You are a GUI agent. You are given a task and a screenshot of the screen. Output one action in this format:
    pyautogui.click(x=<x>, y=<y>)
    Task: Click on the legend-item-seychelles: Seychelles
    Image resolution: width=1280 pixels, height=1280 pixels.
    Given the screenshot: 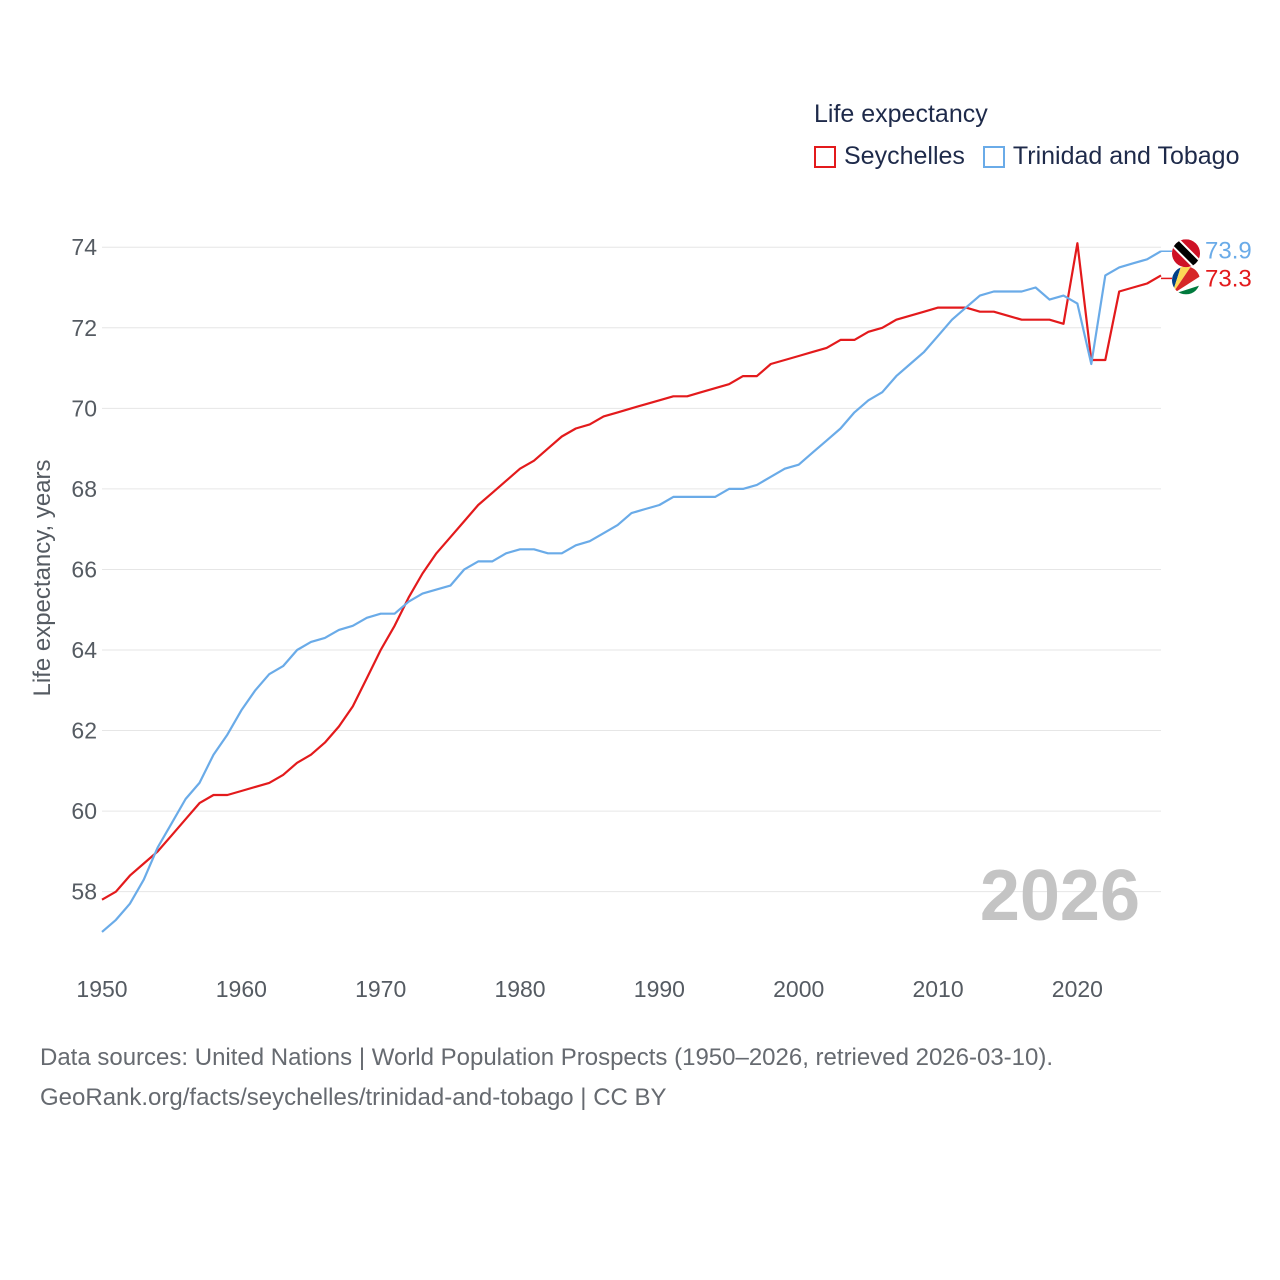 What is the action you would take?
    pyautogui.click(x=889, y=156)
    